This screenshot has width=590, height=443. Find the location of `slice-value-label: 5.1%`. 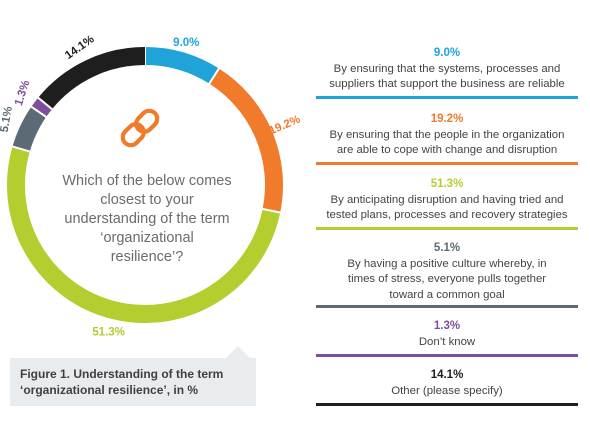

slice-value-label: 5.1% is located at coordinates (7, 119).